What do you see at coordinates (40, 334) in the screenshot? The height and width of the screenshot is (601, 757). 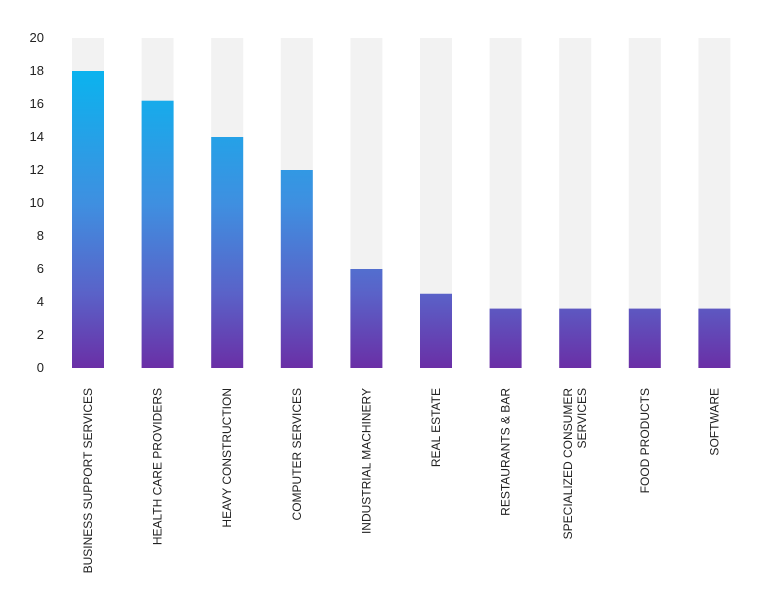 I see `y-tick-label: 2` at bounding box center [40, 334].